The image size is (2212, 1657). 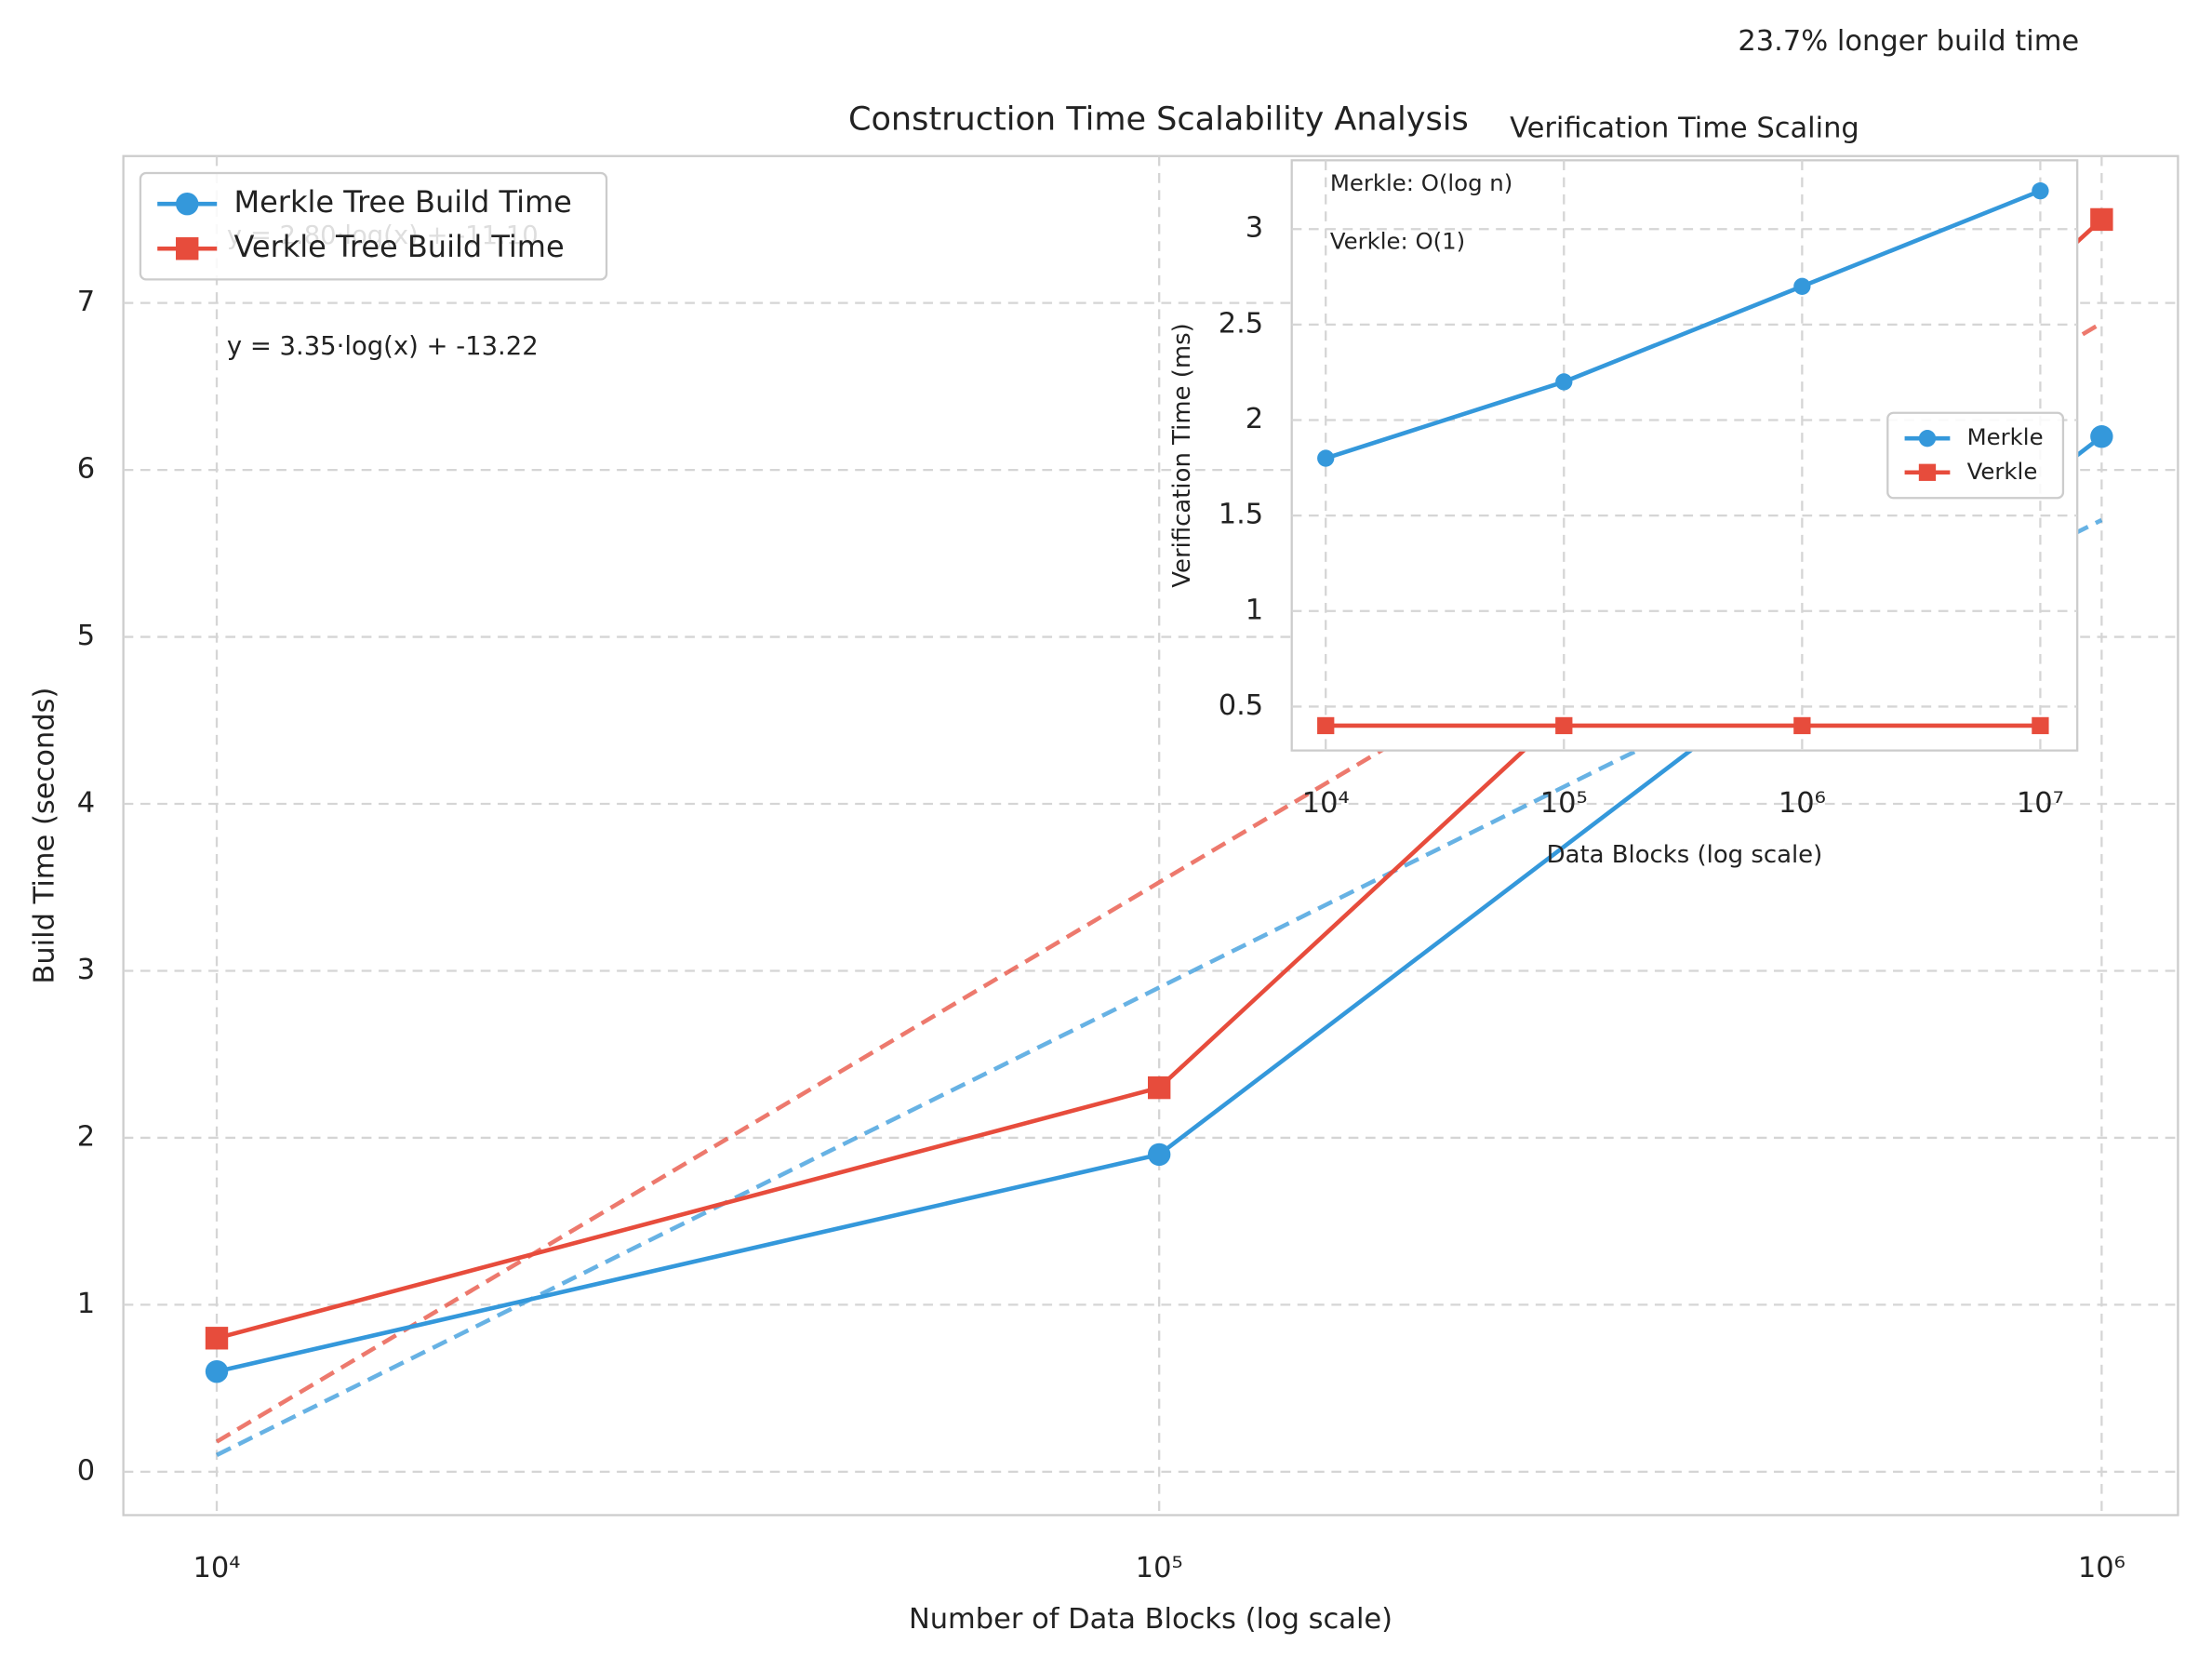 I want to click on x-axis-label: Data Blocks (log scale), so click(x=1685, y=855).